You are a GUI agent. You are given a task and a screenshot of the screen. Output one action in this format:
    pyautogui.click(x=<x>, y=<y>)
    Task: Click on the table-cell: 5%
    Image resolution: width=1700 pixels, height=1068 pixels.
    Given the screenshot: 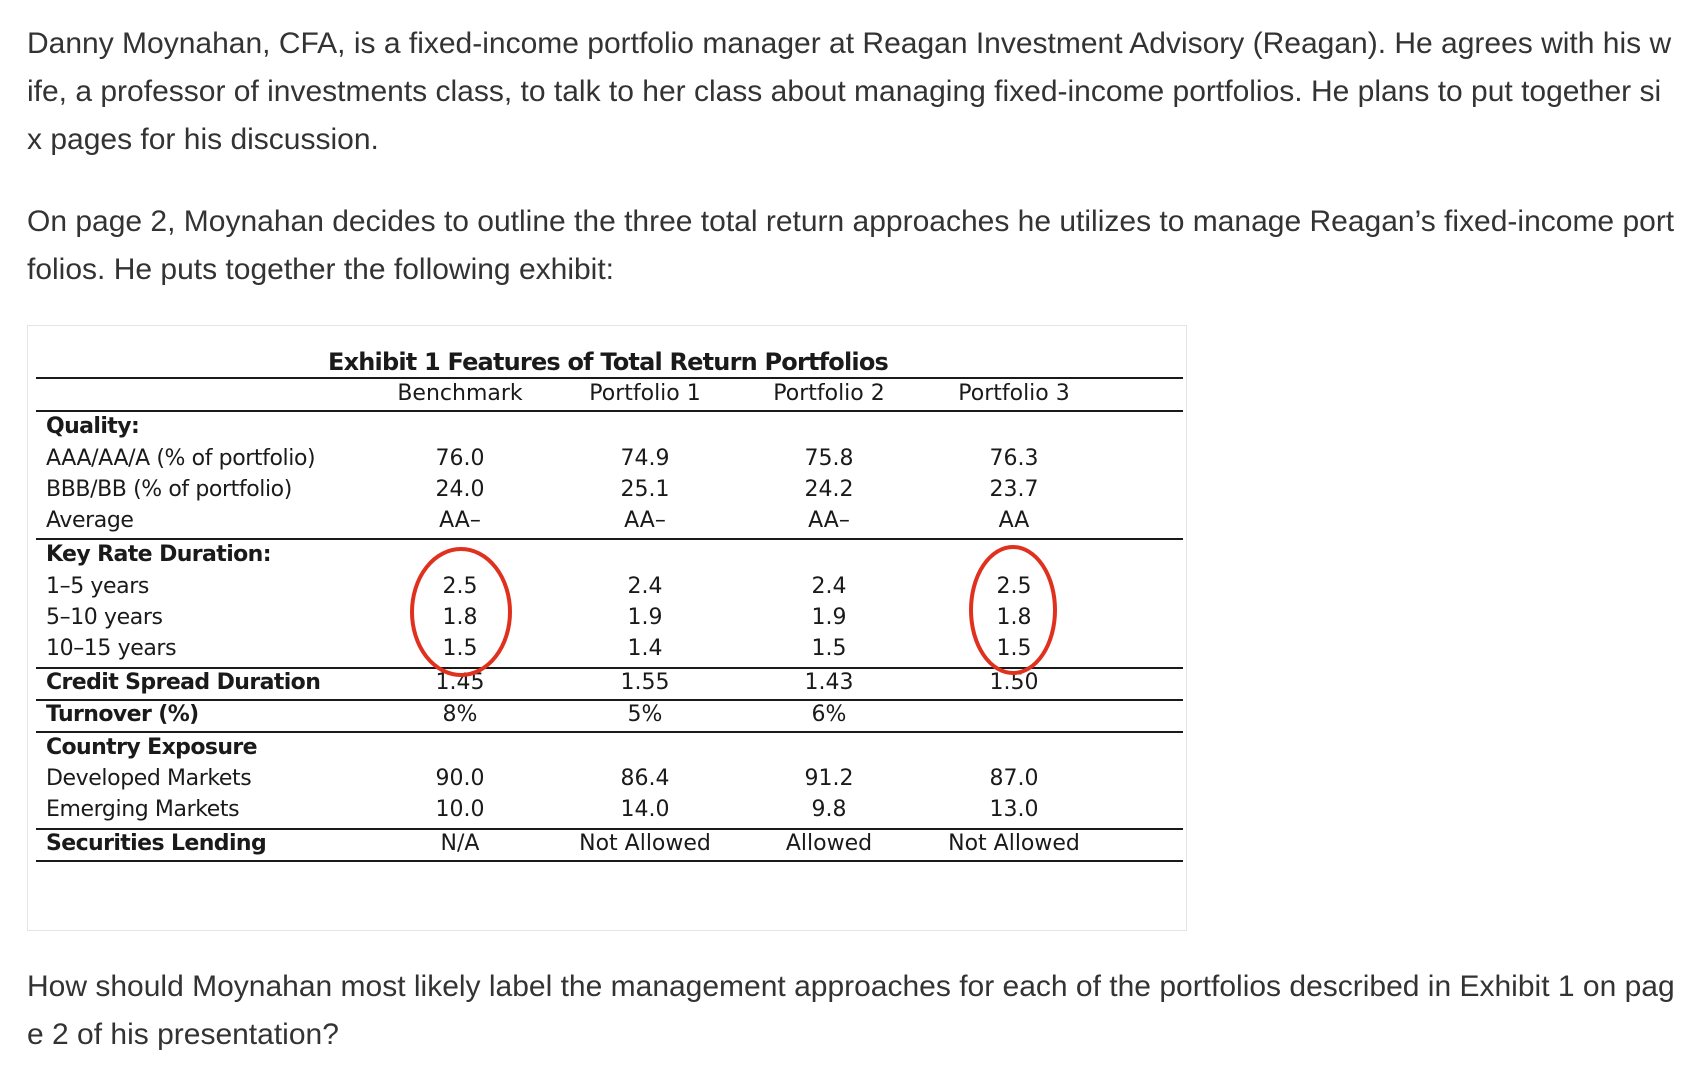 What is the action you would take?
    pyautogui.click(x=645, y=714)
    